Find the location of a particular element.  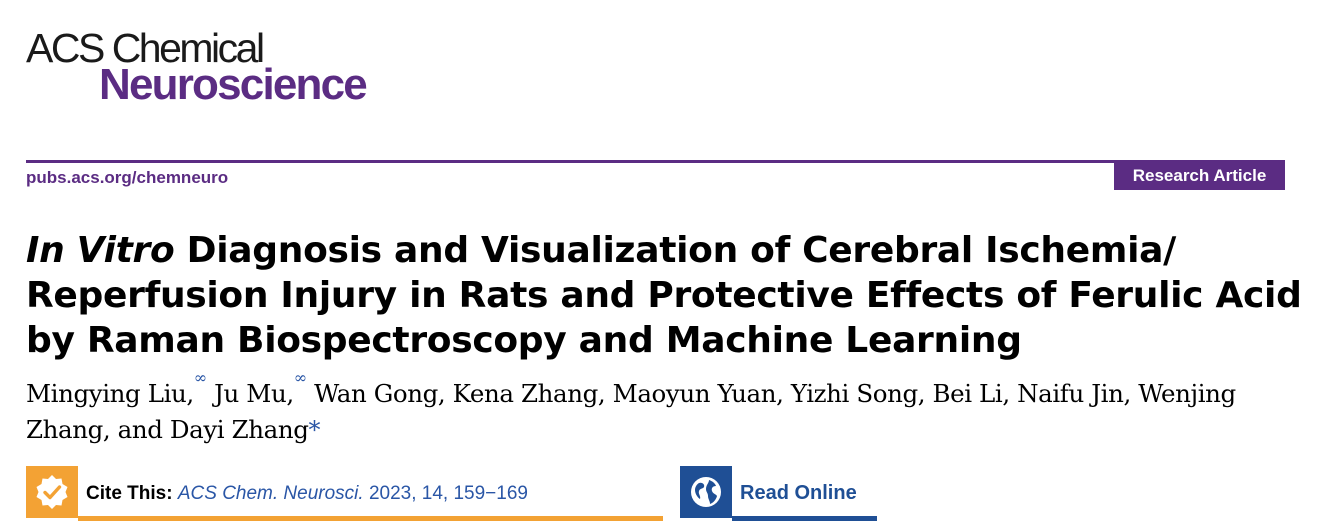

journal-name-line2: Neuroscience is located at coordinates (233, 84).